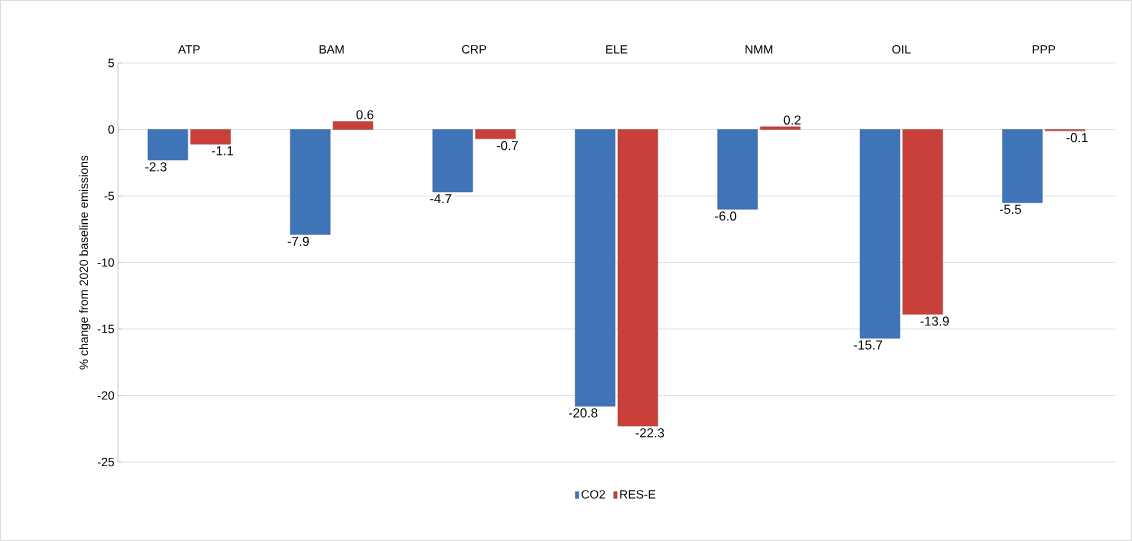  What do you see at coordinates (1077, 138) in the screenshot?
I see `data-label: -0.1` at bounding box center [1077, 138].